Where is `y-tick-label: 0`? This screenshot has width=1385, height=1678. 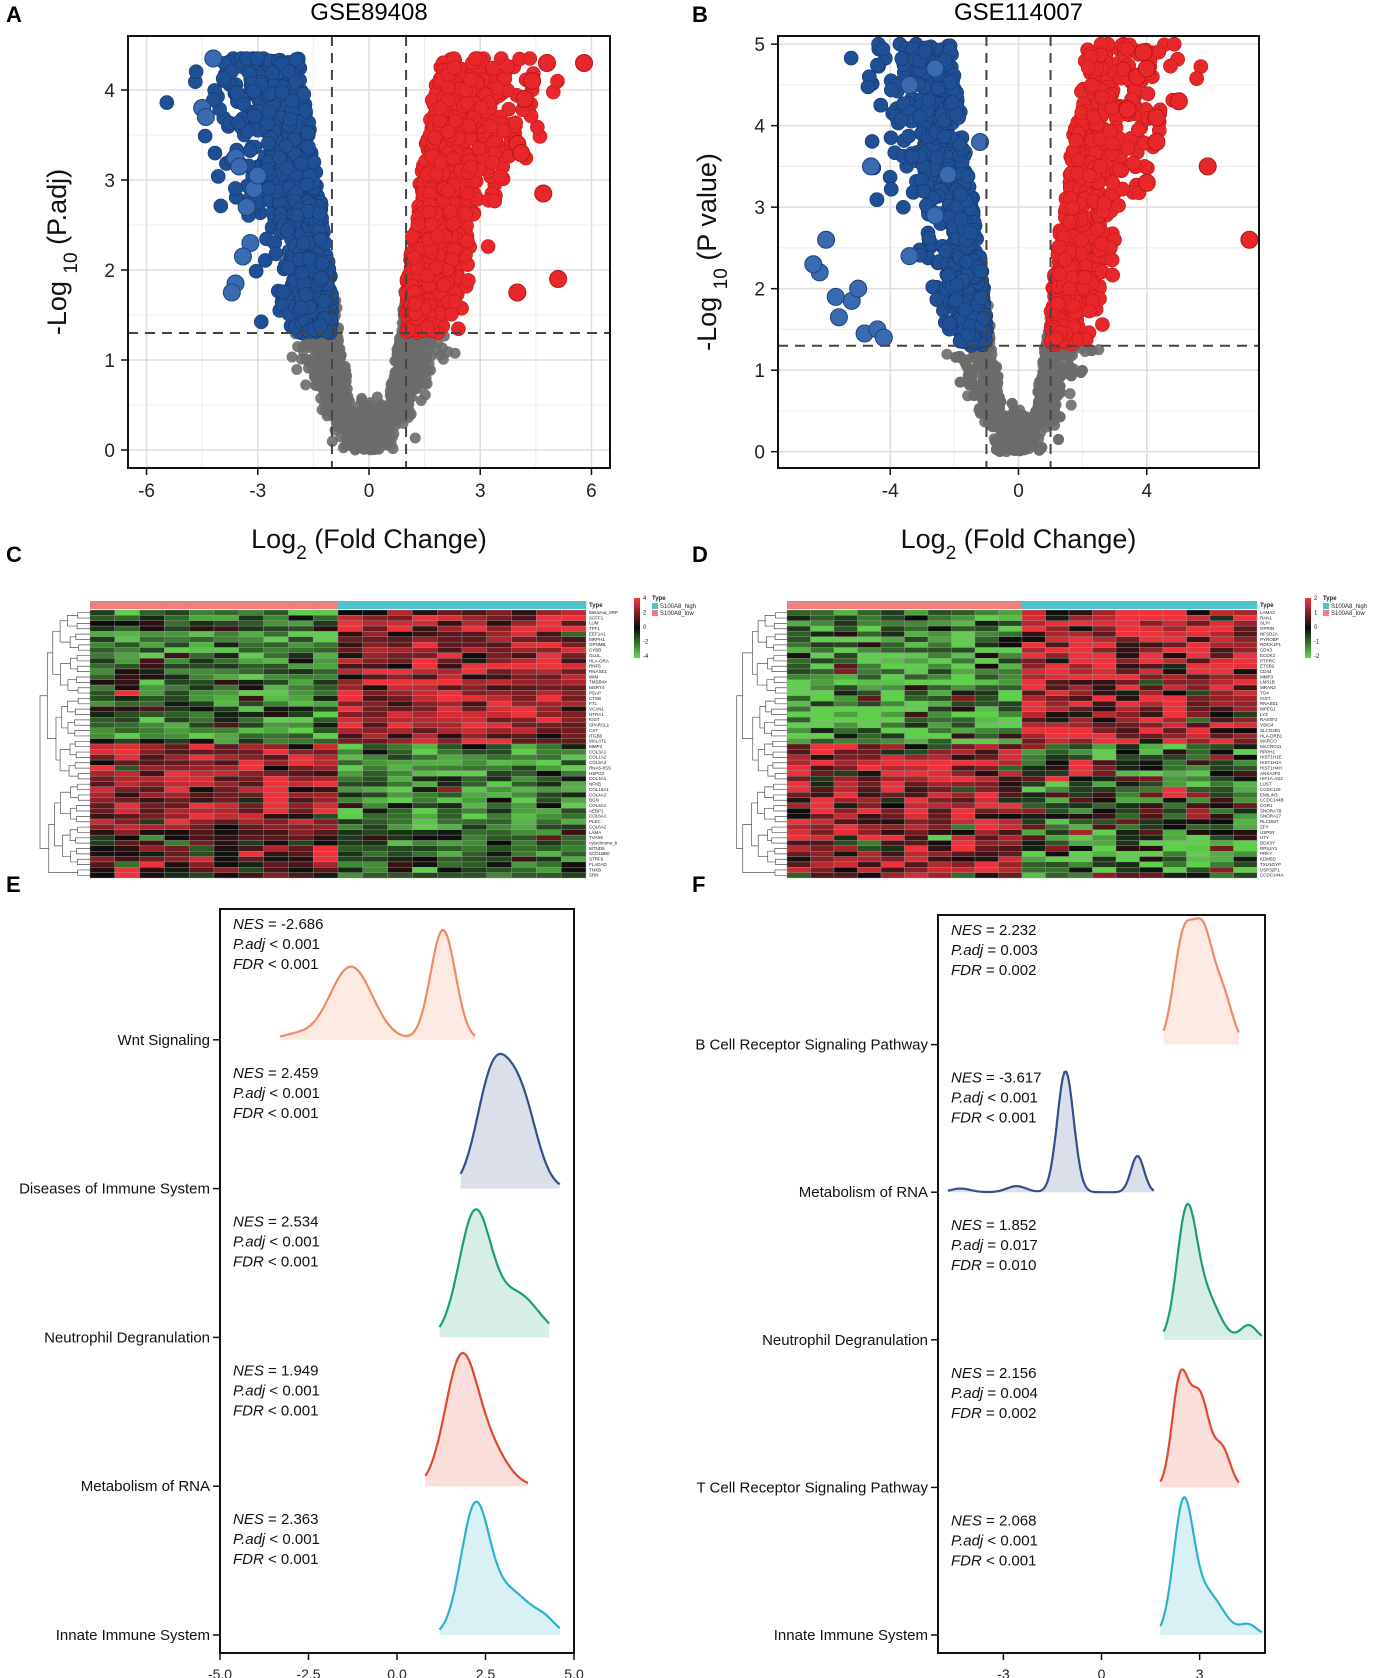
y-tick-label: 0 is located at coordinates (109, 451).